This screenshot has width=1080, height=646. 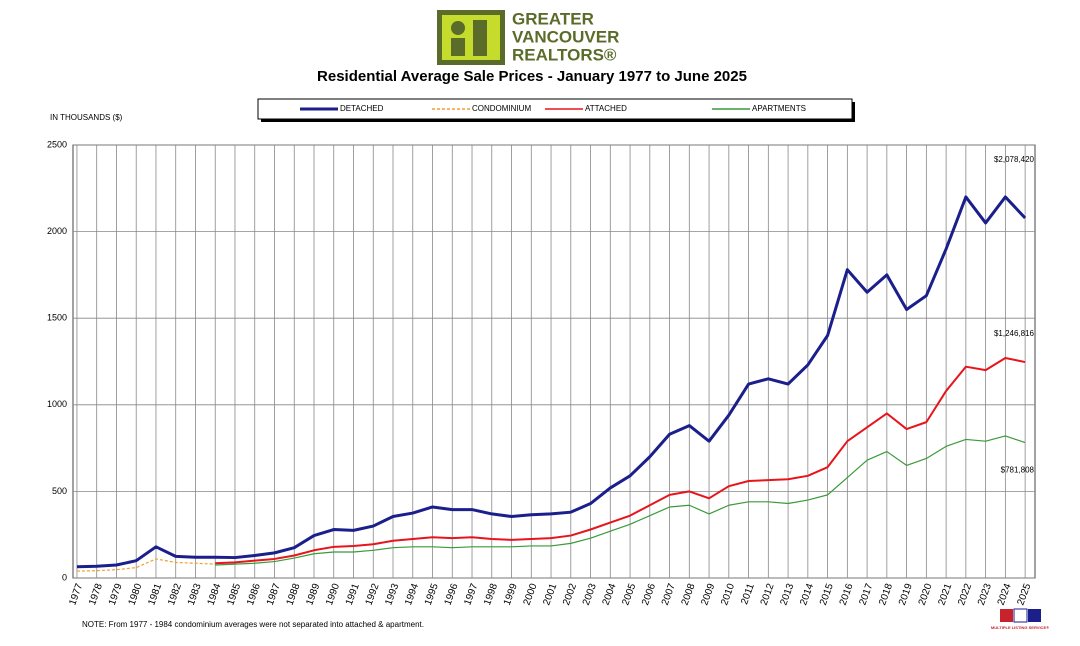 I want to click on annotation: $1,246,816, so click(x=1014, y=333).